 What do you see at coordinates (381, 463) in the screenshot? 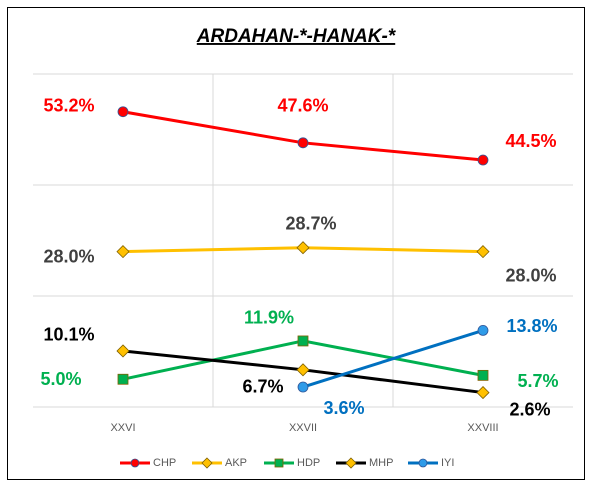
I see `legend-label: MHP` at bounding box center [381, 463].